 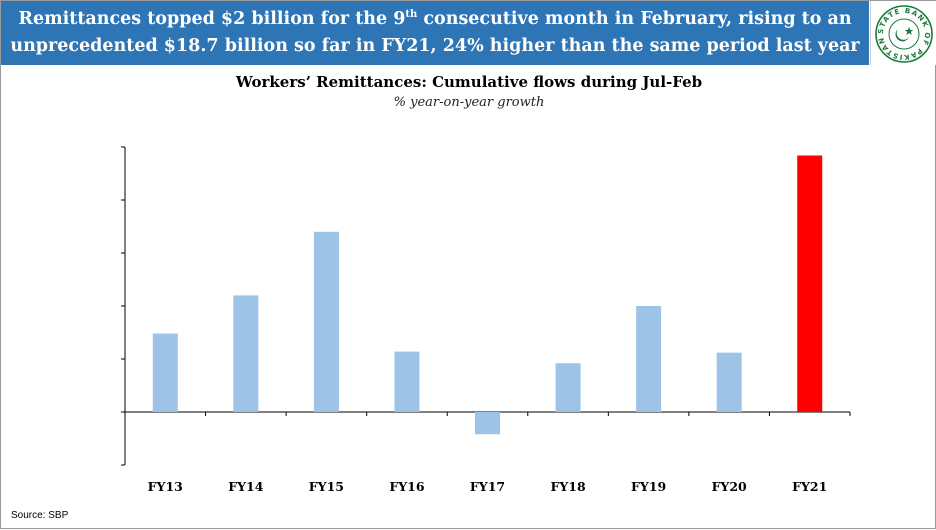 I want to click on bar-fy17, so click(x=487, y=423).